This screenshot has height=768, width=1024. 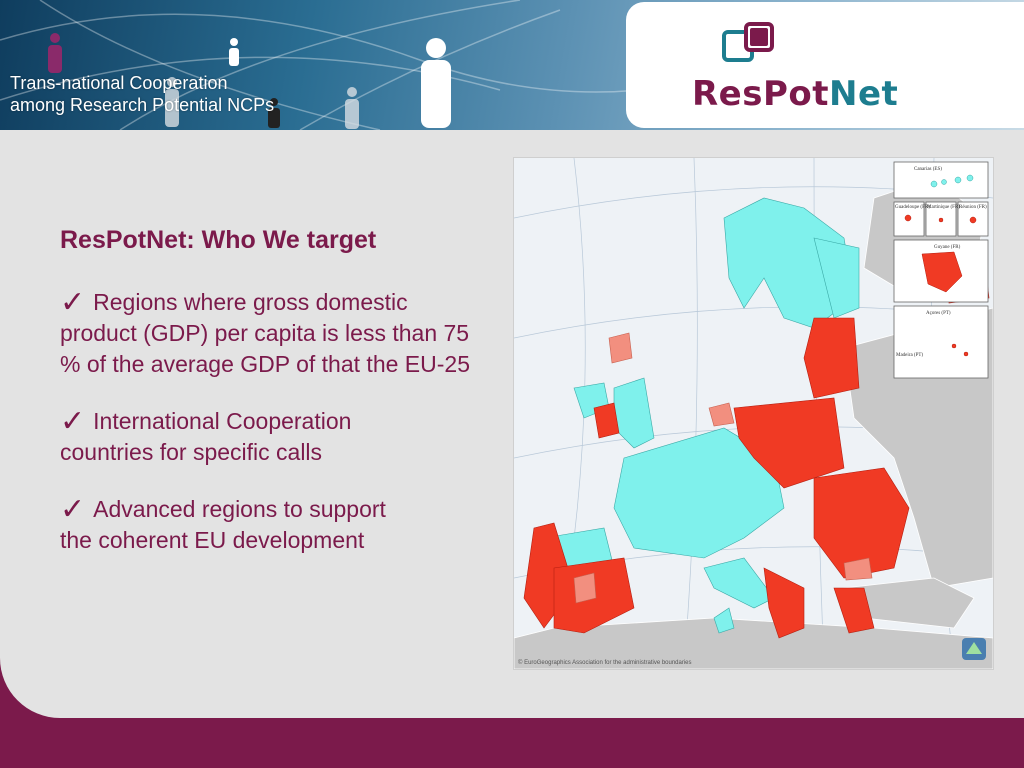 What do you see at coordinates (250, 302) in the screenshot?
I see `bullet-first-line: Regions where gross domestic` at bounding box center [250, 302].